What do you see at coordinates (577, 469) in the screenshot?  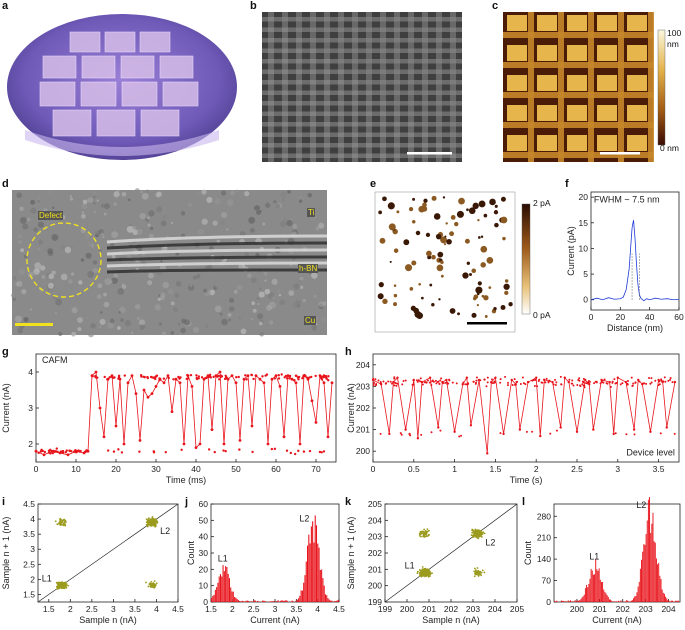 I see `x-tick-label: 2.5` at bounding box center [577, 469].